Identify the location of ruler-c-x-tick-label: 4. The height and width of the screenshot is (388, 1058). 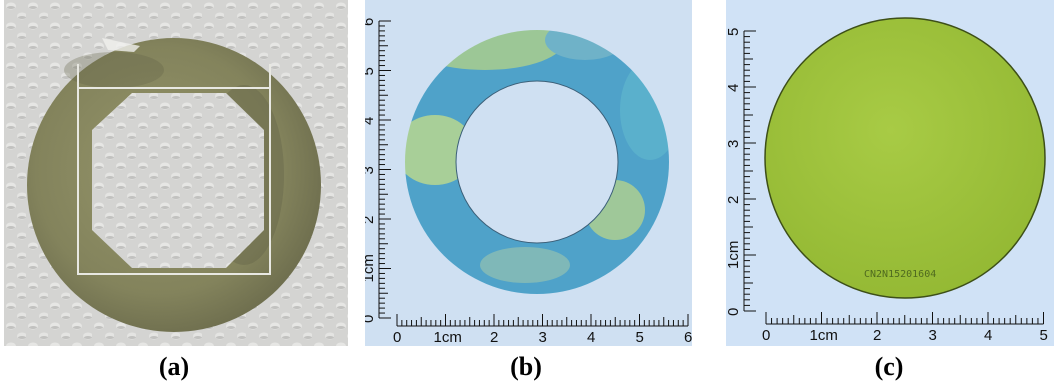
(988, 335).